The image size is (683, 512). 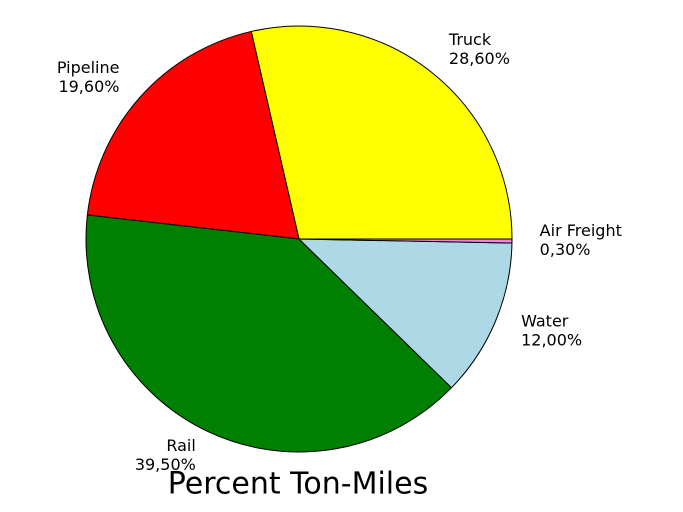 I want to click on slice-label: Water, so click(x=545, y=320).